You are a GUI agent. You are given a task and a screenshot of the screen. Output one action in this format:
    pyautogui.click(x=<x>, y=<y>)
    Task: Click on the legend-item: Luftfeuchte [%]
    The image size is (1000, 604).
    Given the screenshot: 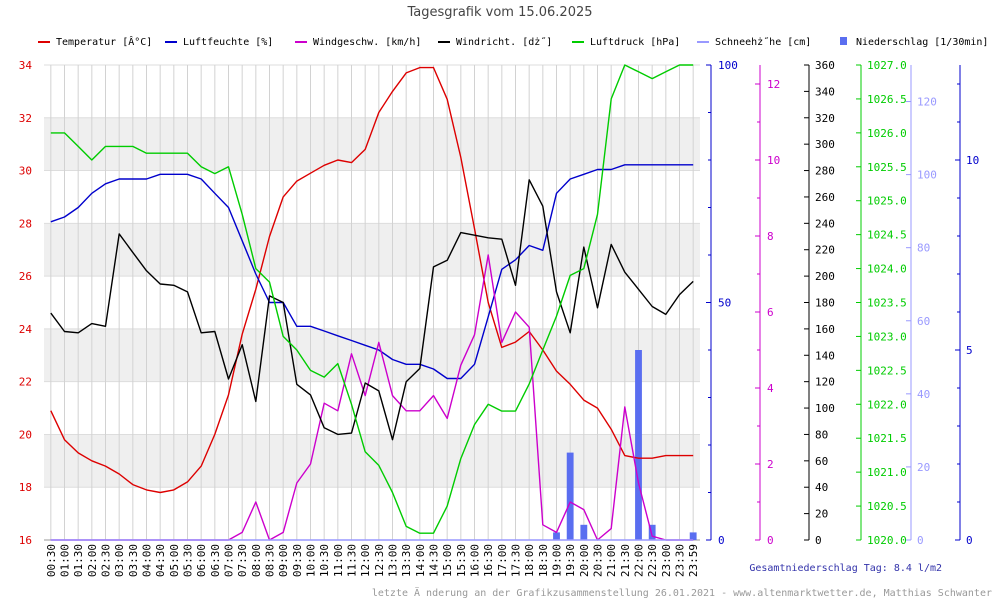 What is the action you would take?
    pyautogui.click(x=219, y=42)
    